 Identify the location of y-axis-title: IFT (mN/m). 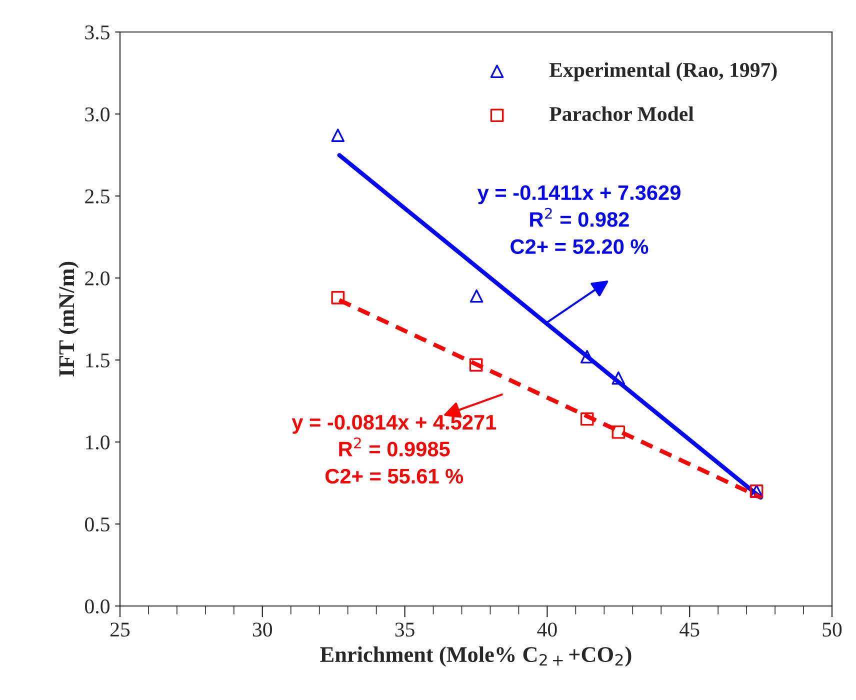
(68, 319).